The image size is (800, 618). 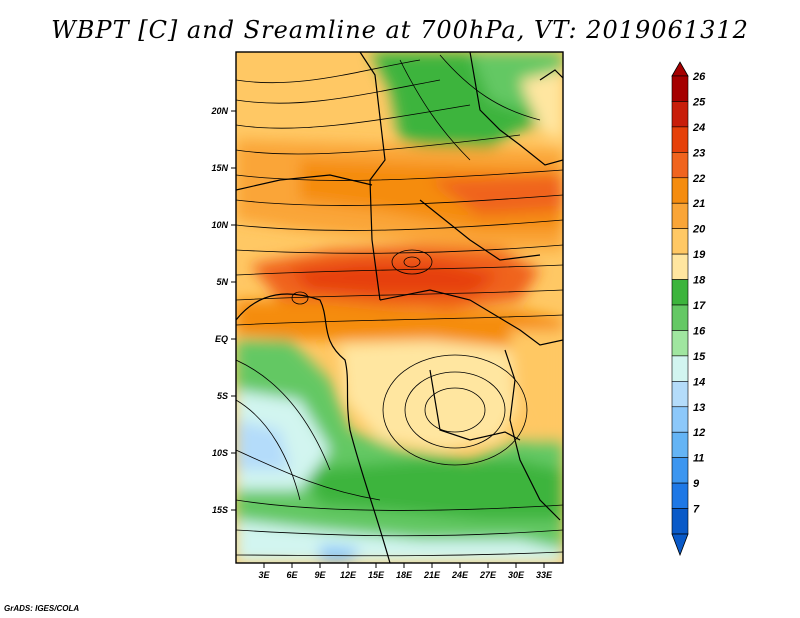 What do you see at coordinates (696, 510) in the screenshot?
I see `colorbar-label: 7` at bounding box center [696, 510].